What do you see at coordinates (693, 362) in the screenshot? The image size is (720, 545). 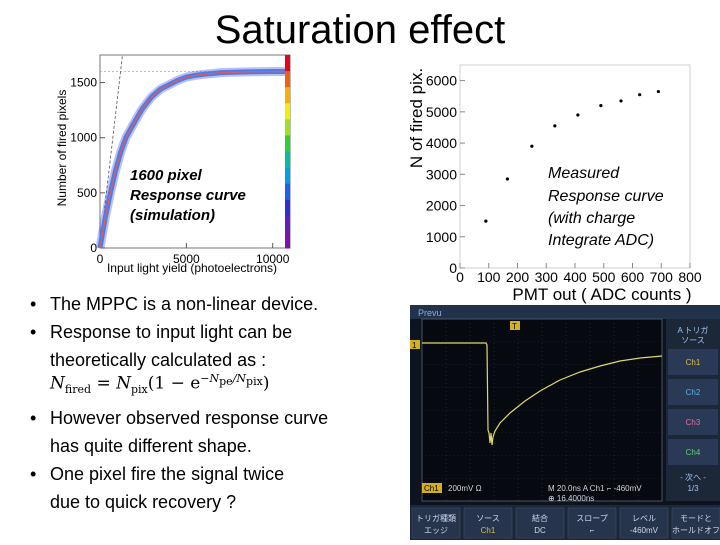 I see `scope-ch1-button` at bounding box center [693, 362].